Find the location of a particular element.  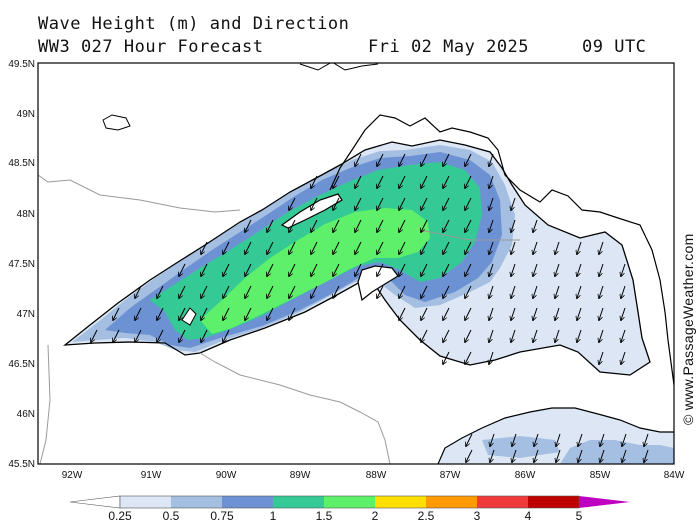

colorbar-label: 1.5 is located at coordinates (324, 516).